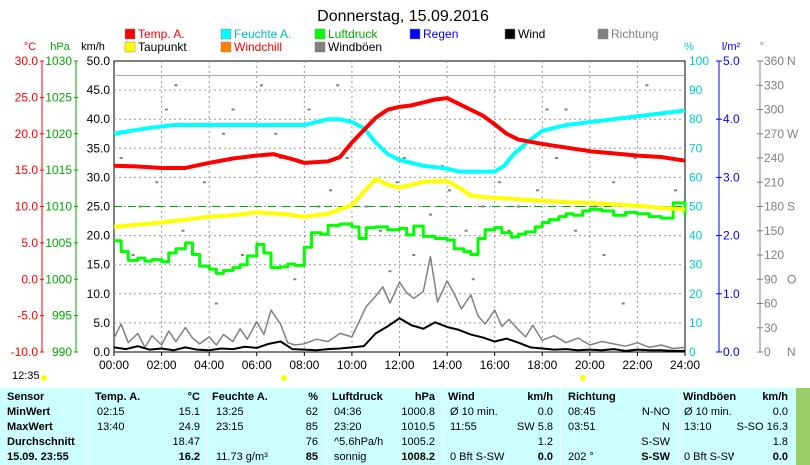 The image size is (810, 465). What do you see at coordinates (771, 304) in the screenshot?
I see `dir-tick-label: 60` at bounding box center [771, 304].